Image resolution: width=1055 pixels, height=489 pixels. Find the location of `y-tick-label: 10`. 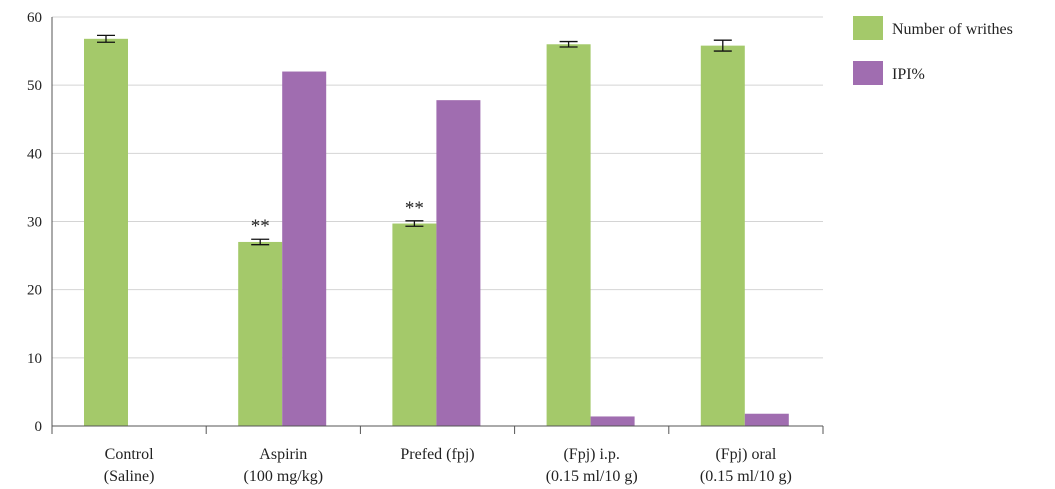

y-tick-label: 10 is located at coordinates (34, 359).